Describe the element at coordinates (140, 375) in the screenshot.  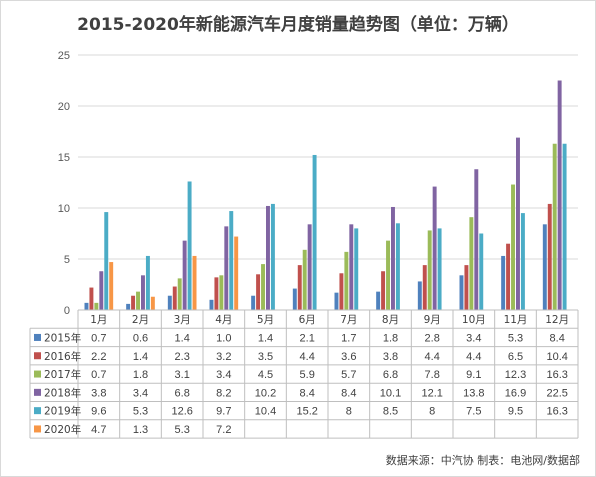
I see `data-label: 1.8` at that location.